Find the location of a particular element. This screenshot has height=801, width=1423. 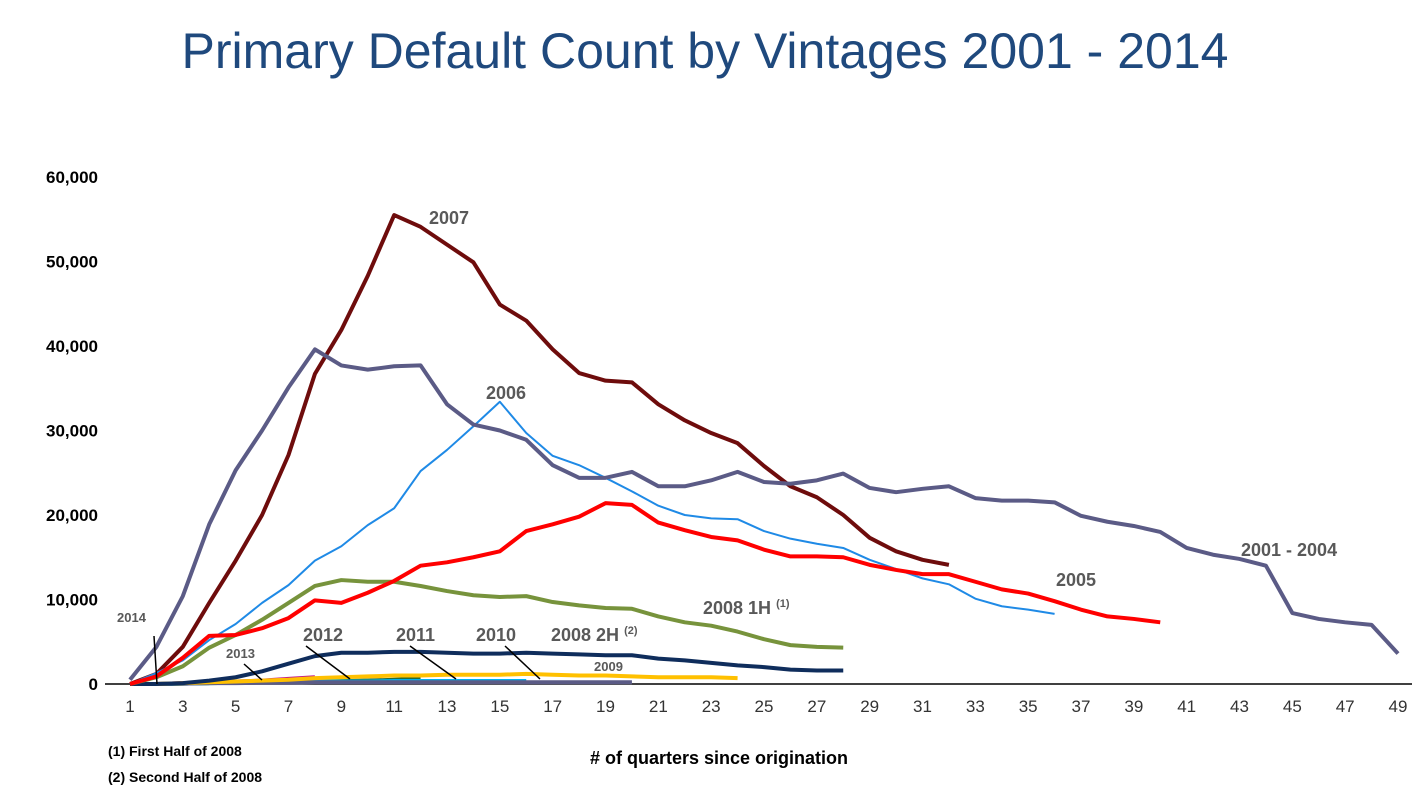

y-tick-label: 30,000 is located at coordinates (72, 431).